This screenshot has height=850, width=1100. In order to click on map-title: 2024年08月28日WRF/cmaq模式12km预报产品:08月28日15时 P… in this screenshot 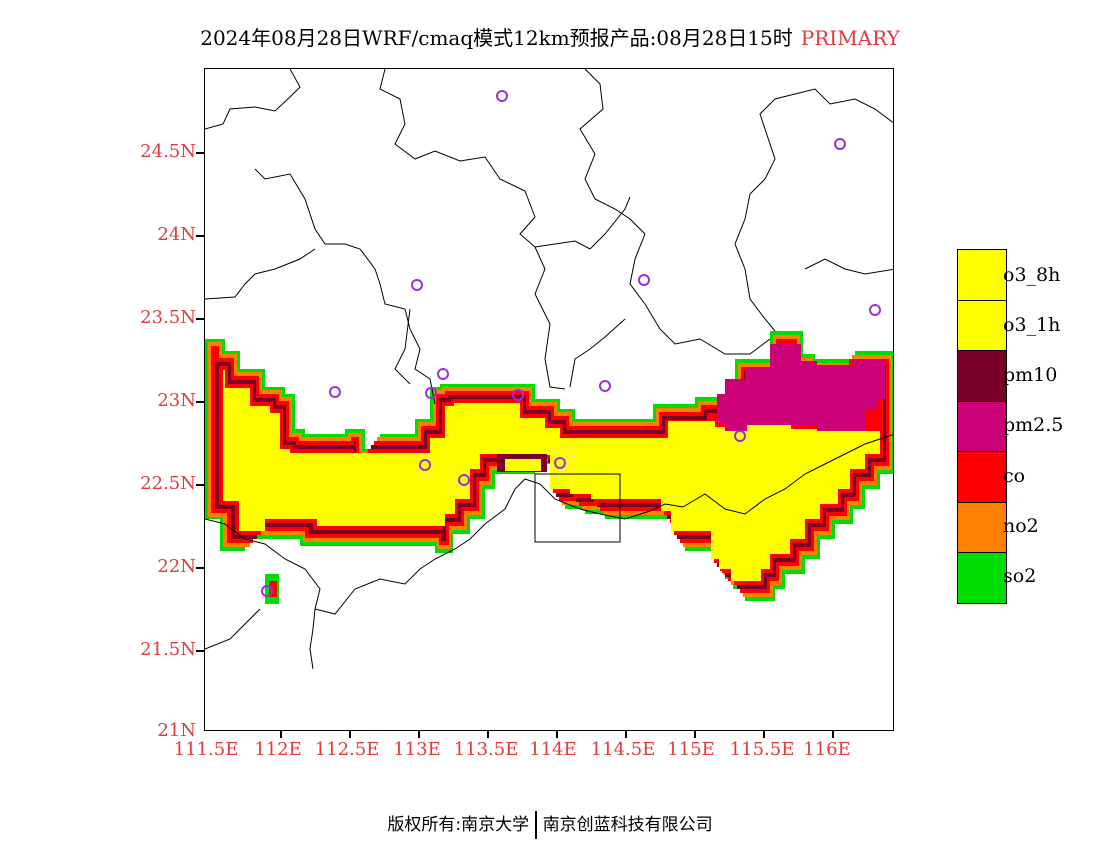, I will do `click(550, 36)`.